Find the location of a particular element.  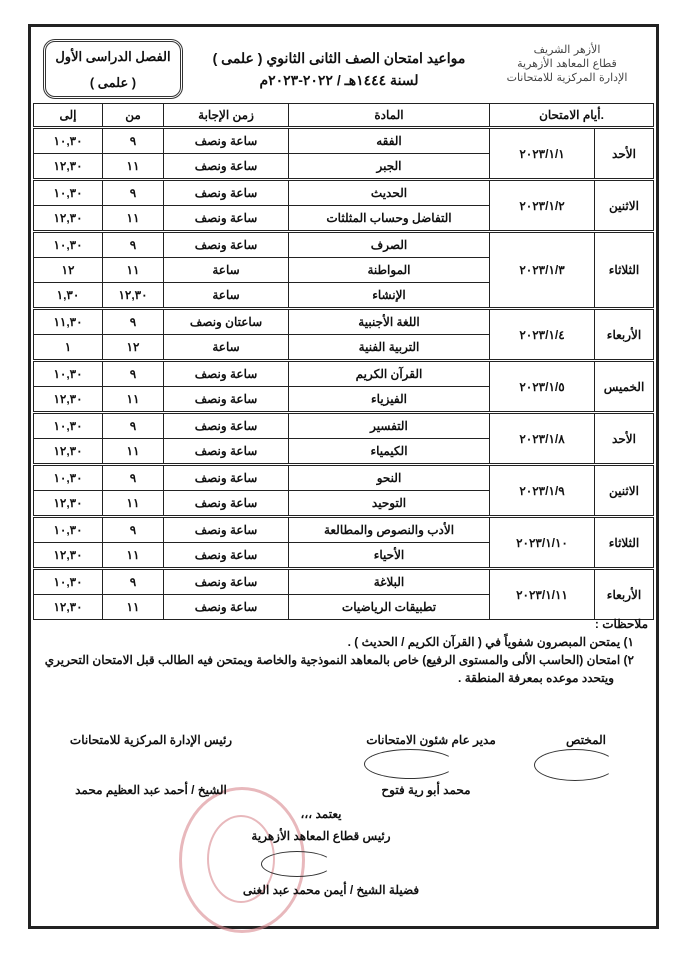

table-row: الاثنين ٢٠٢٣/١/٩ النحو ساعة ونصف ٩ ١٠,٣٠ is located at coordinates (343, 490).